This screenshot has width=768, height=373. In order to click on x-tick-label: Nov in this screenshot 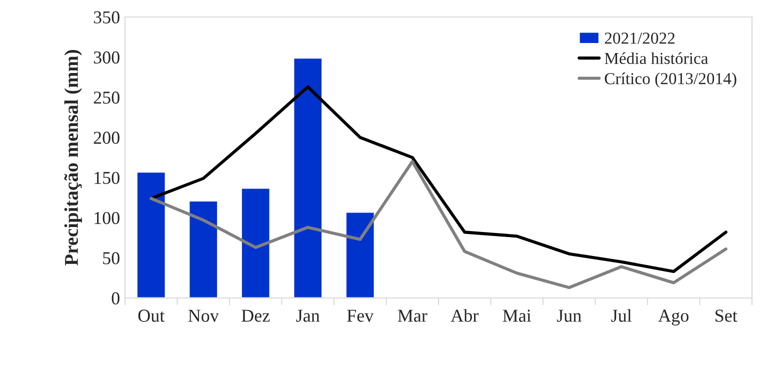, I will do `click(203, 316)`.